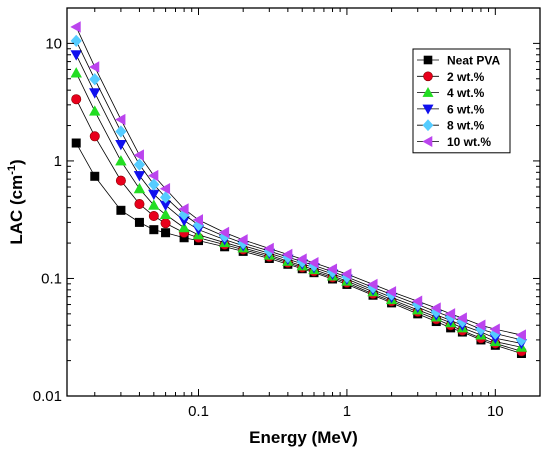 The image size is (550, 457). I want to click on legend-box, so click(461, 101).